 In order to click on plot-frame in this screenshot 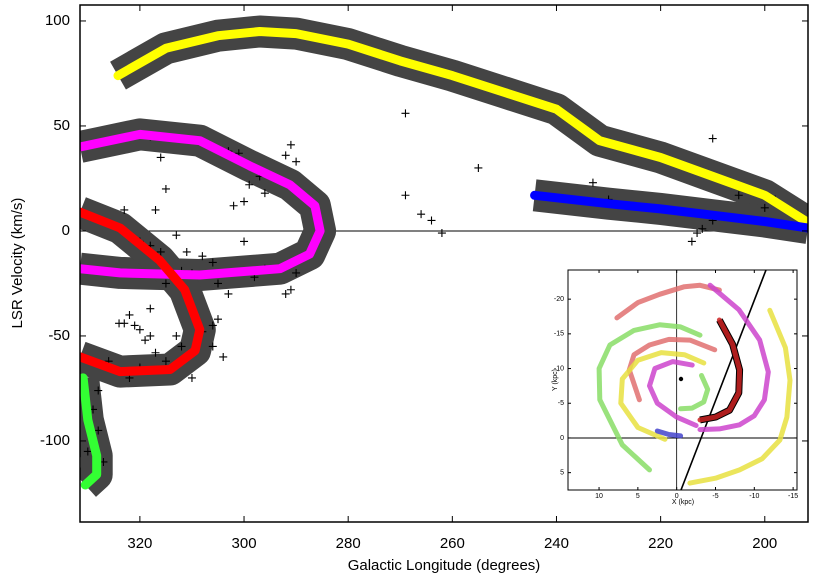, I will do `click(682, 380)`.